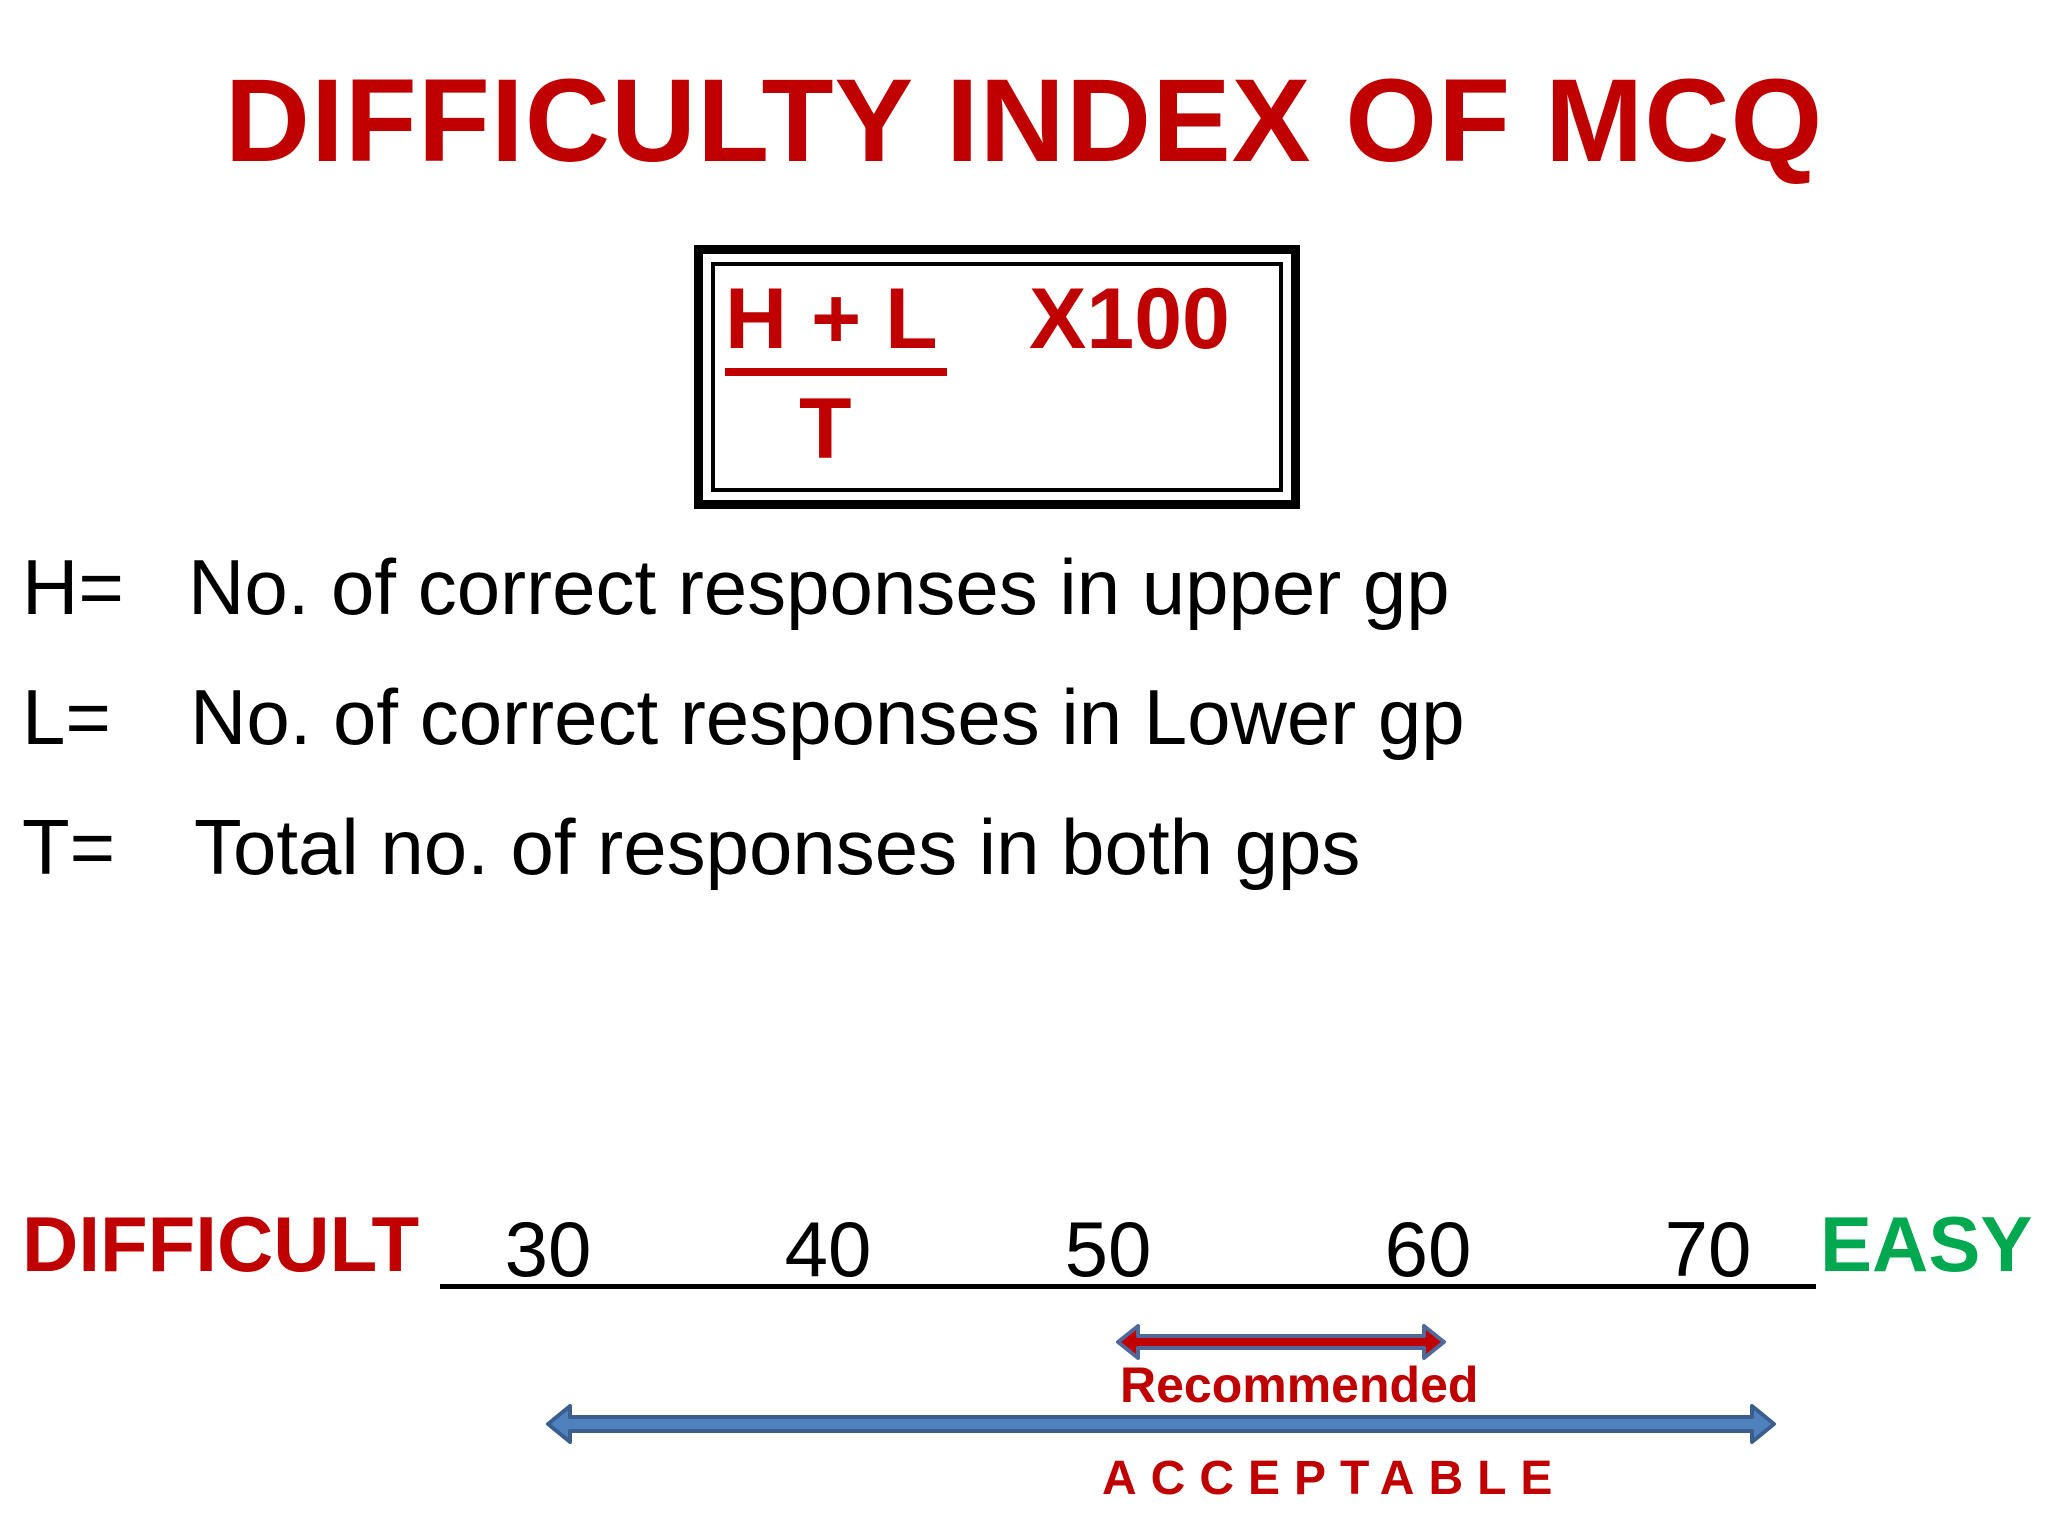  What do you see at coordinates (1108, 1249) in the screenshot?
I see `scale-tick-50: 50` at bounding box center [1108, 1249].